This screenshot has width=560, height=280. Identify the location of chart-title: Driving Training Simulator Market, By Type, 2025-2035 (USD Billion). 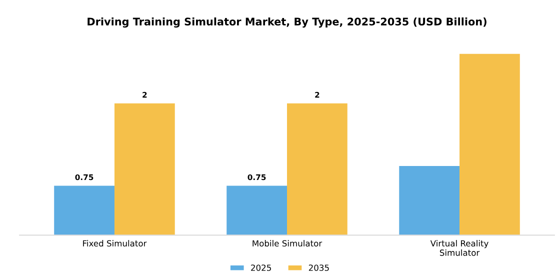
(287, 22).